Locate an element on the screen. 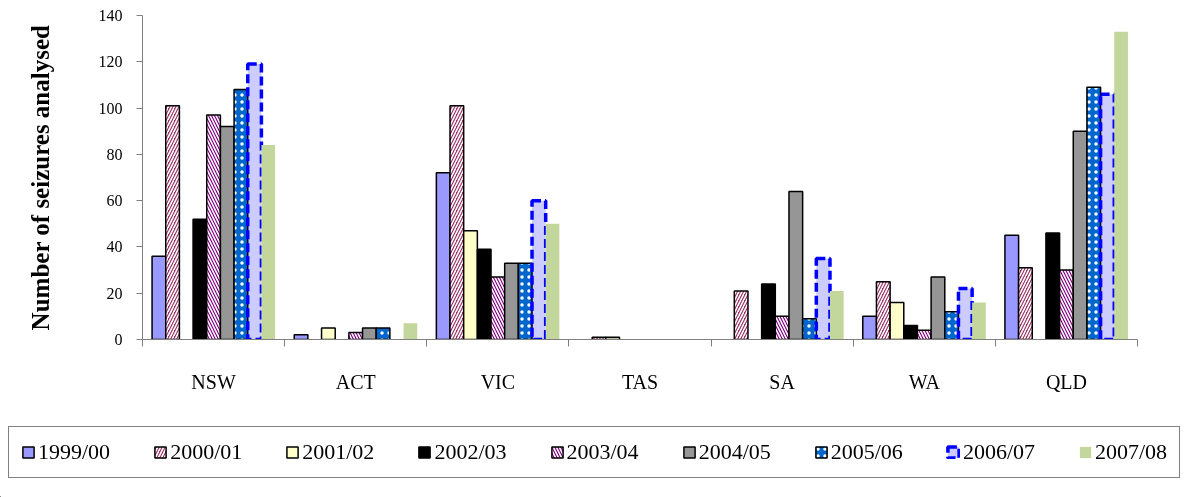  legend-label: 2002/03 is located at coordinates (470, 452).